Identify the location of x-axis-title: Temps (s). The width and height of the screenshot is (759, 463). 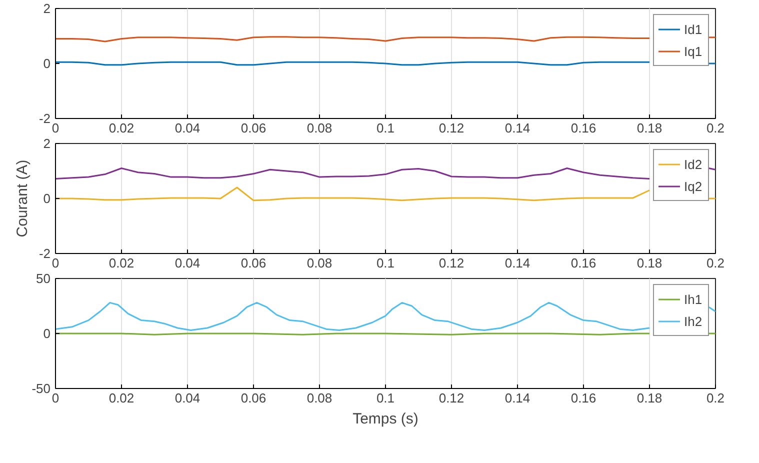
(385, 419).